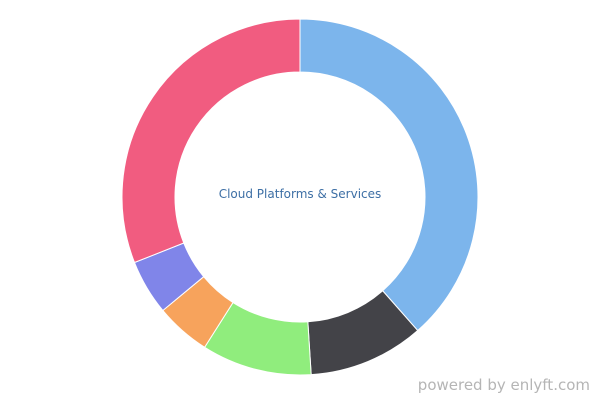 The image size is (600, 400). What do you see at coordinates (300, 194) in the screenshot?
I see `center-label: Cloud Platforms & Services` at bounding box center [300, 194].